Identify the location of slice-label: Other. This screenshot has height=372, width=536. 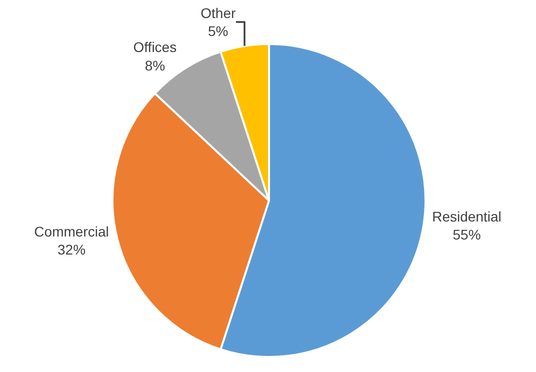
(218, 12).